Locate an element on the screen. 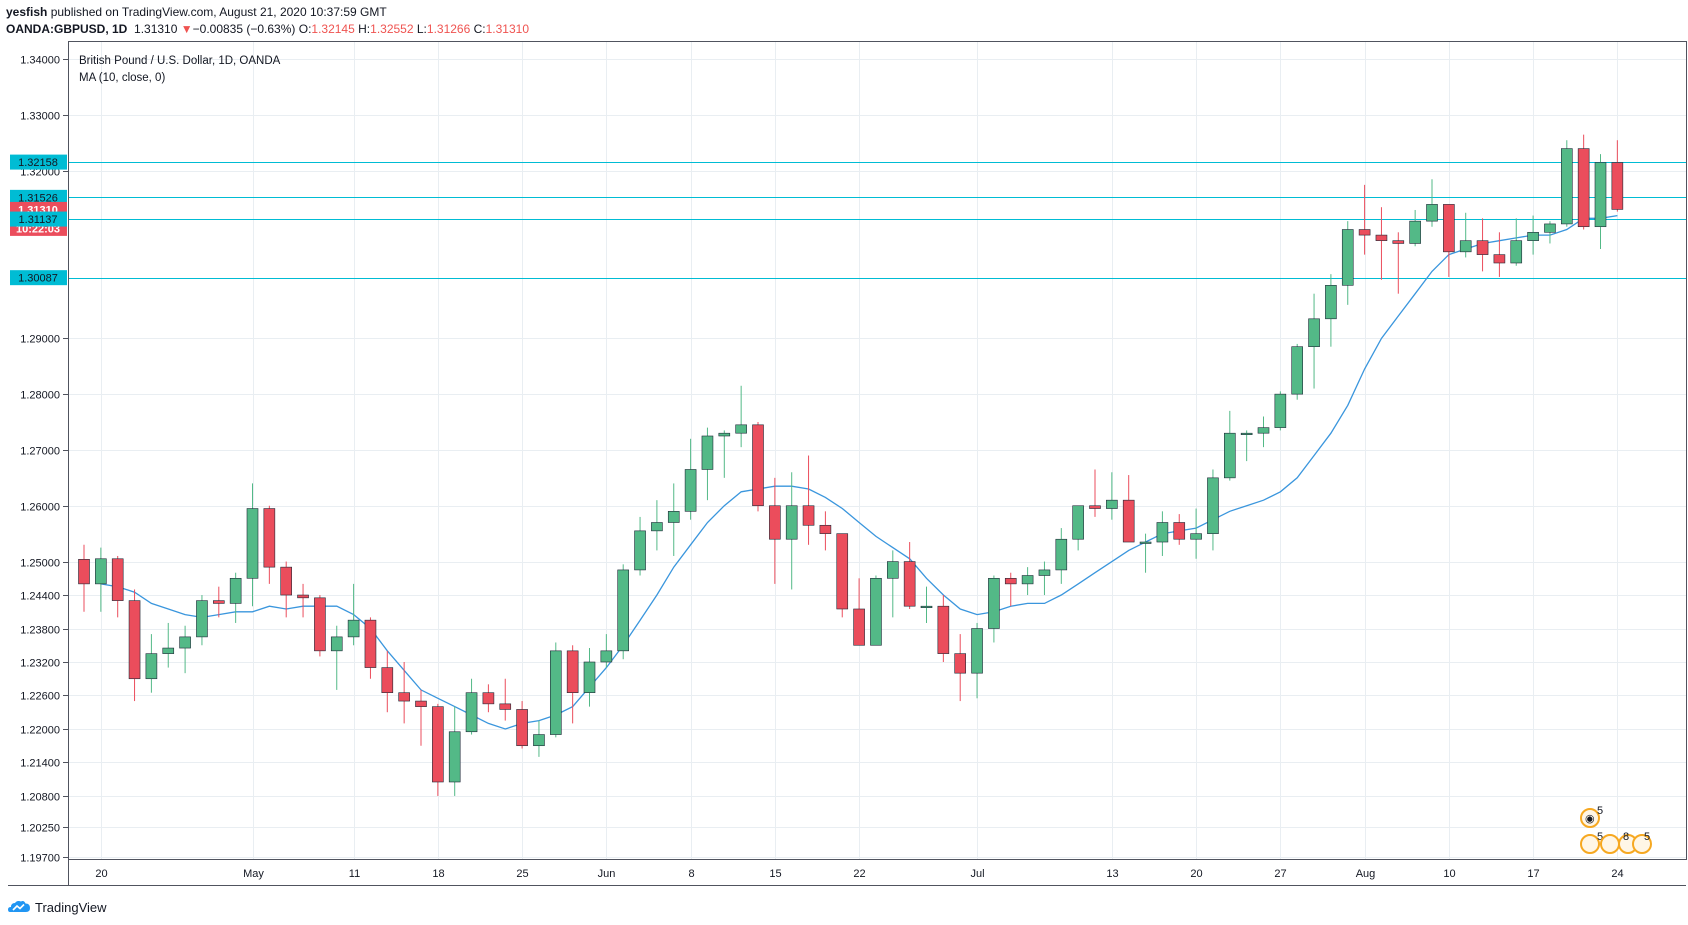  brand-name: TradingView is located at coordinates (71, 907).